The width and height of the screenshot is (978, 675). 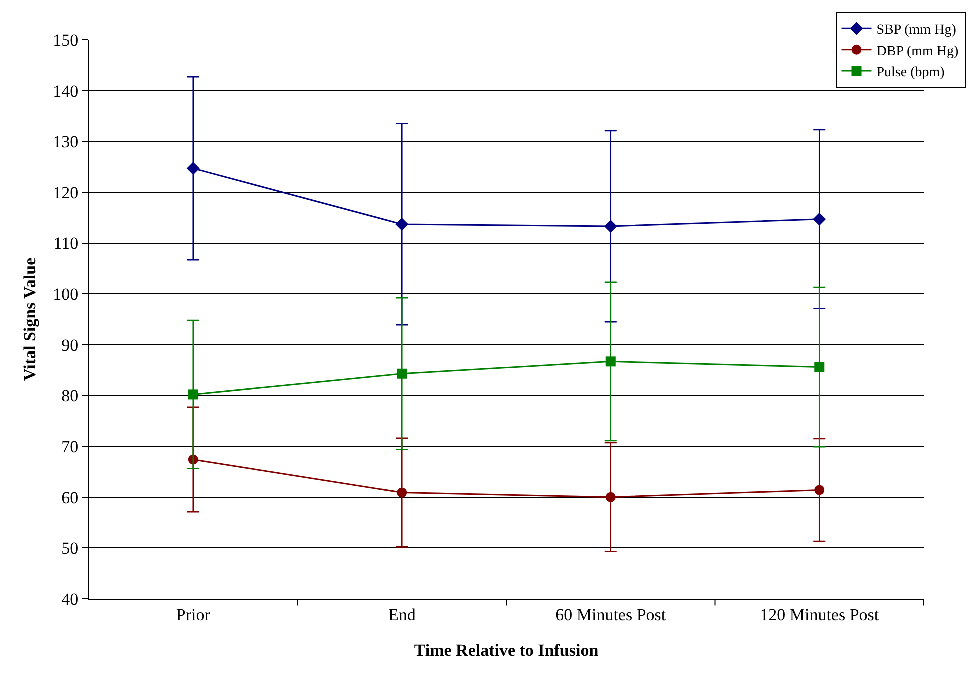 What do you see at coordinates (66, 91) in the screenshot?
I see `y-tick-label: 140` at bounding box center [66, 91].